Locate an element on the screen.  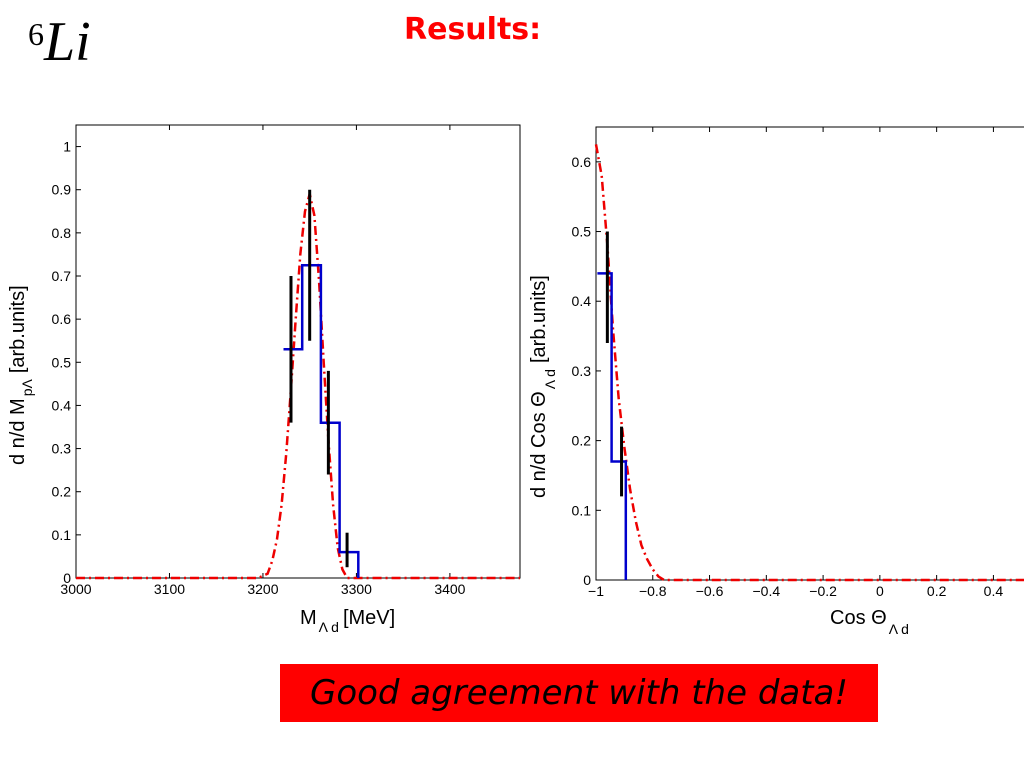
right-xtick-label: −0.6 is located at coordinates (710, 591).